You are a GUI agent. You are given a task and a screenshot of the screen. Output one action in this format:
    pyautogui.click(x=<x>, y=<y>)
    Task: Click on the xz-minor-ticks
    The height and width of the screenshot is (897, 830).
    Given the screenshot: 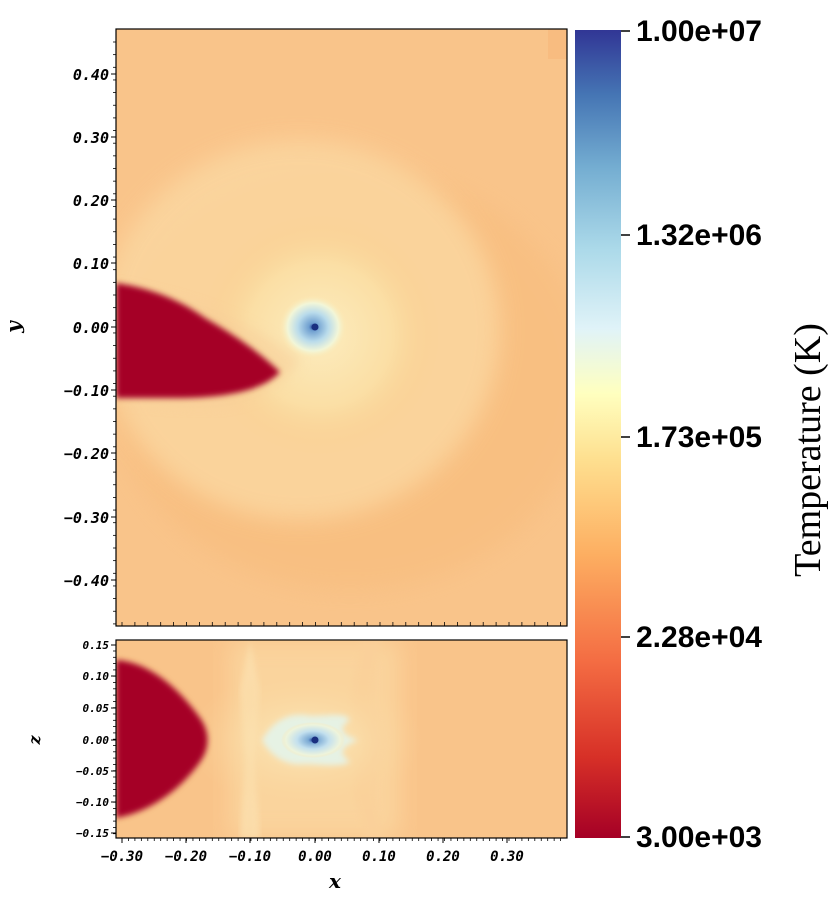 What is the action you would take?
    pyautogui.click(x=337, y=745)
    